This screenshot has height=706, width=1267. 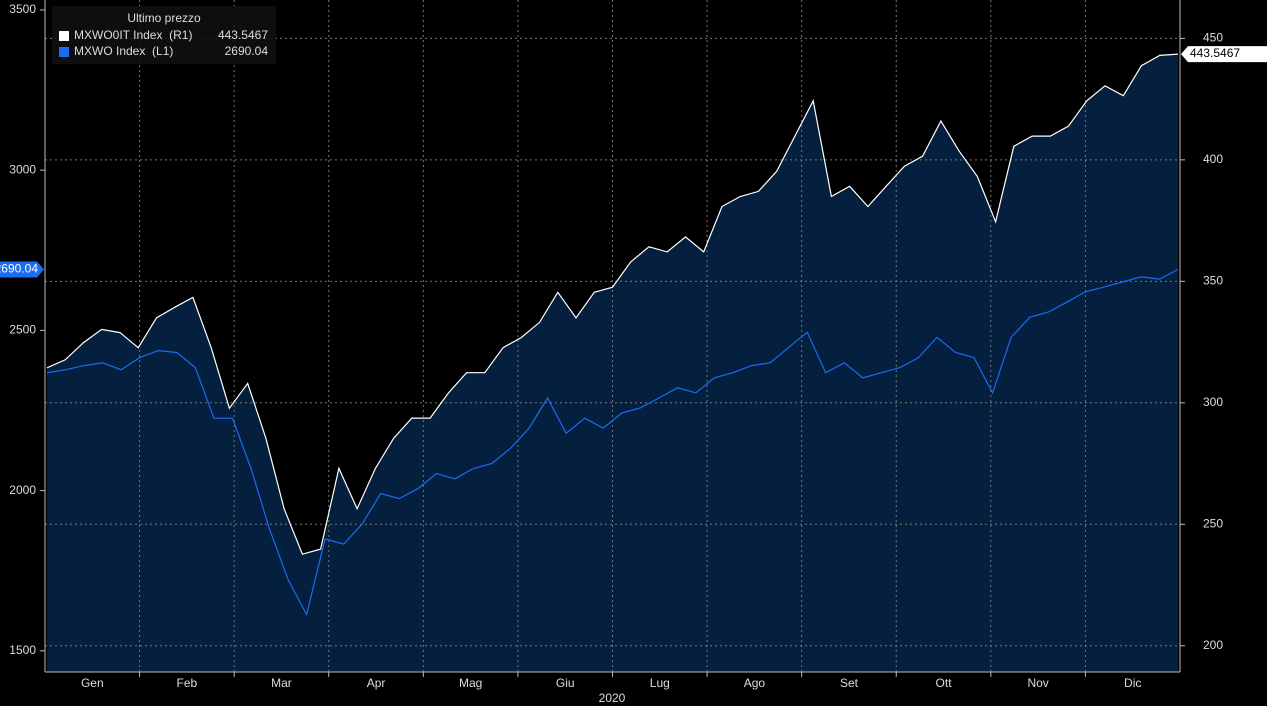 I want to click on x-tick-label: Mag, so click(x=470, y=683).